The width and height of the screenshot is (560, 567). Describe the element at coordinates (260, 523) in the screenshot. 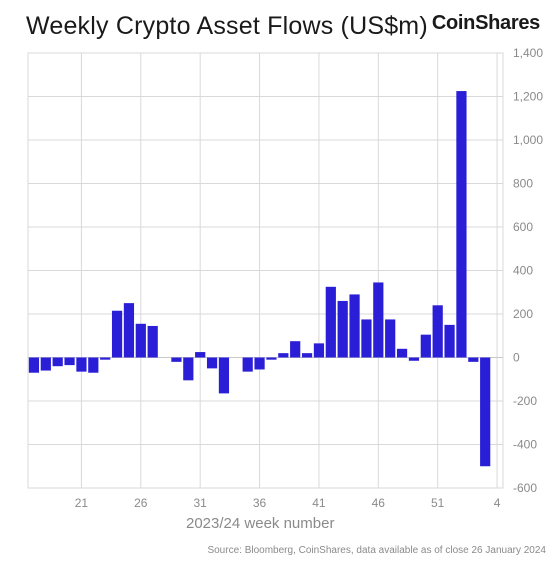

I see `x-axis-title: 2023/24 week number` at that location.